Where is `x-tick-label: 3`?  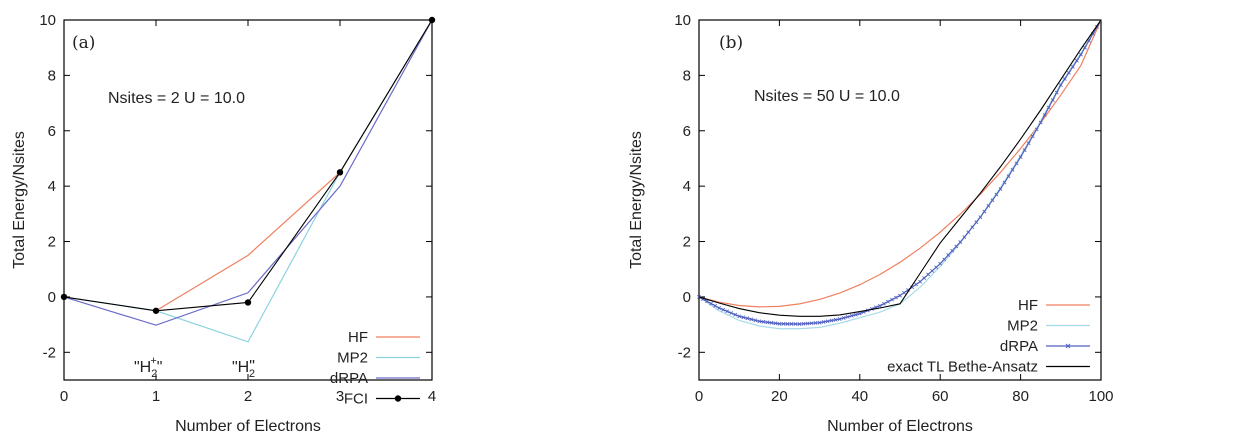
x-tick-label: 3 is located at coordinates (340, 396).